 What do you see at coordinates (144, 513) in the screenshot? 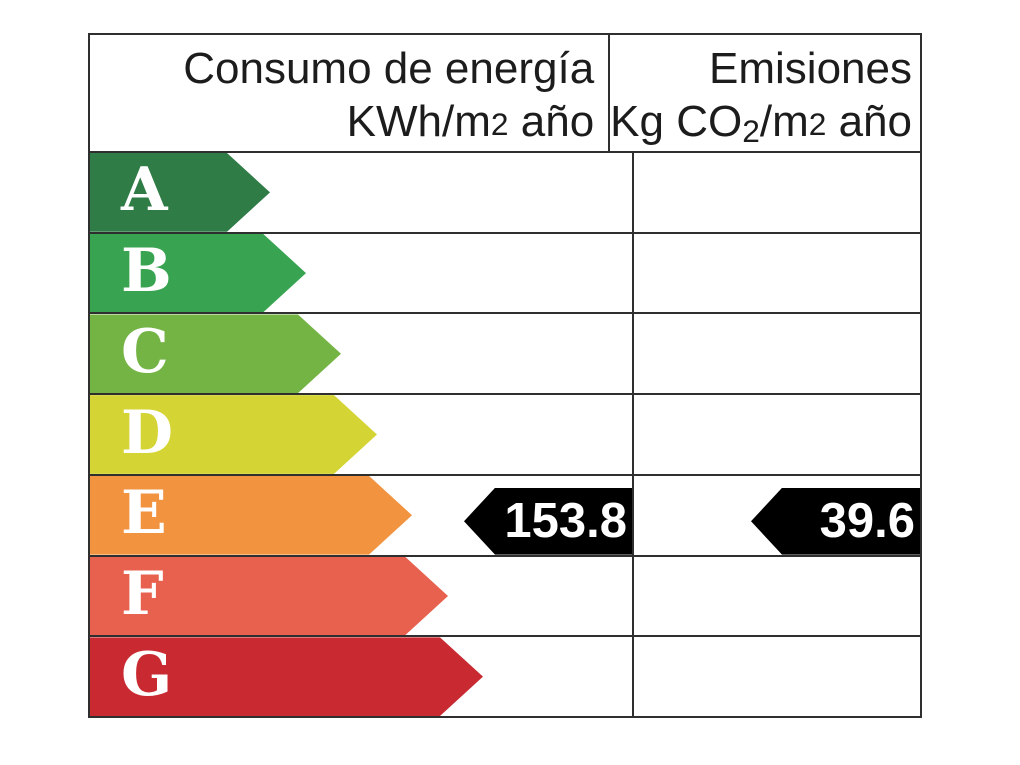
I see `rating-letter-e: E` at bounding box center [144, 513].